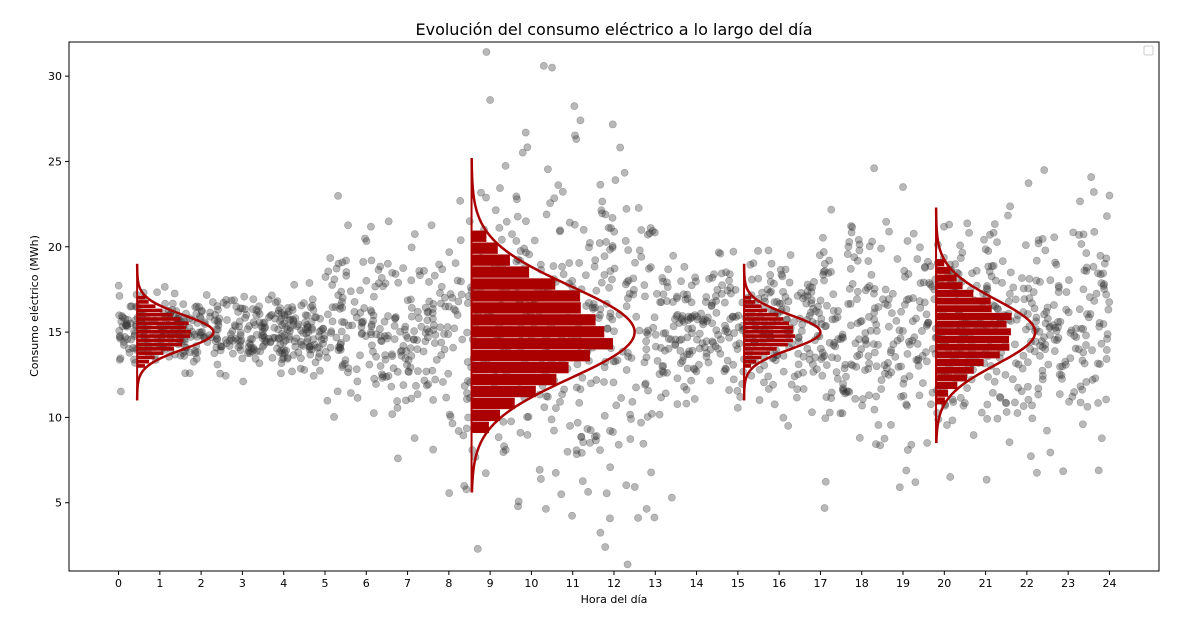 The image size is (1202, 628). I want to click on x-tick-label: 7, so click(407, 583).